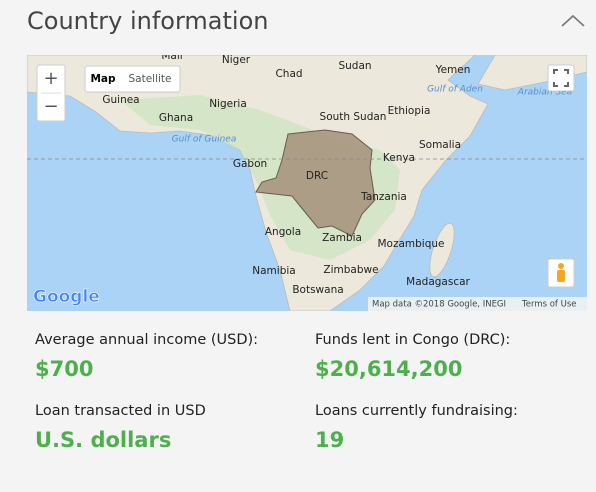 This screenshot has width=596, height=492. What do you see at coordinates (236, 60) in the screenshot?
I see `map-label: Niger` at bounding box center [236, 60].